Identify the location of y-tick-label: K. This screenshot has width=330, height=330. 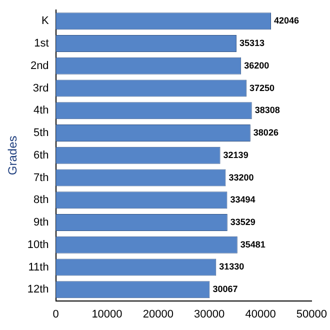
(45, 21).